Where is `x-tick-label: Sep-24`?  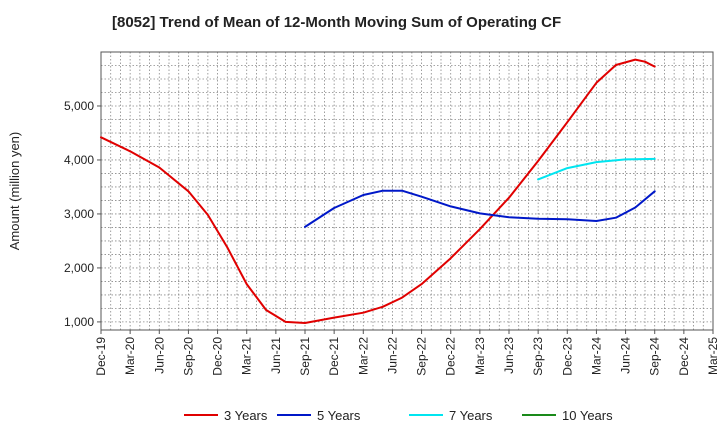
x-tick-label: Sep-24 is located at coordinates (655, 356).